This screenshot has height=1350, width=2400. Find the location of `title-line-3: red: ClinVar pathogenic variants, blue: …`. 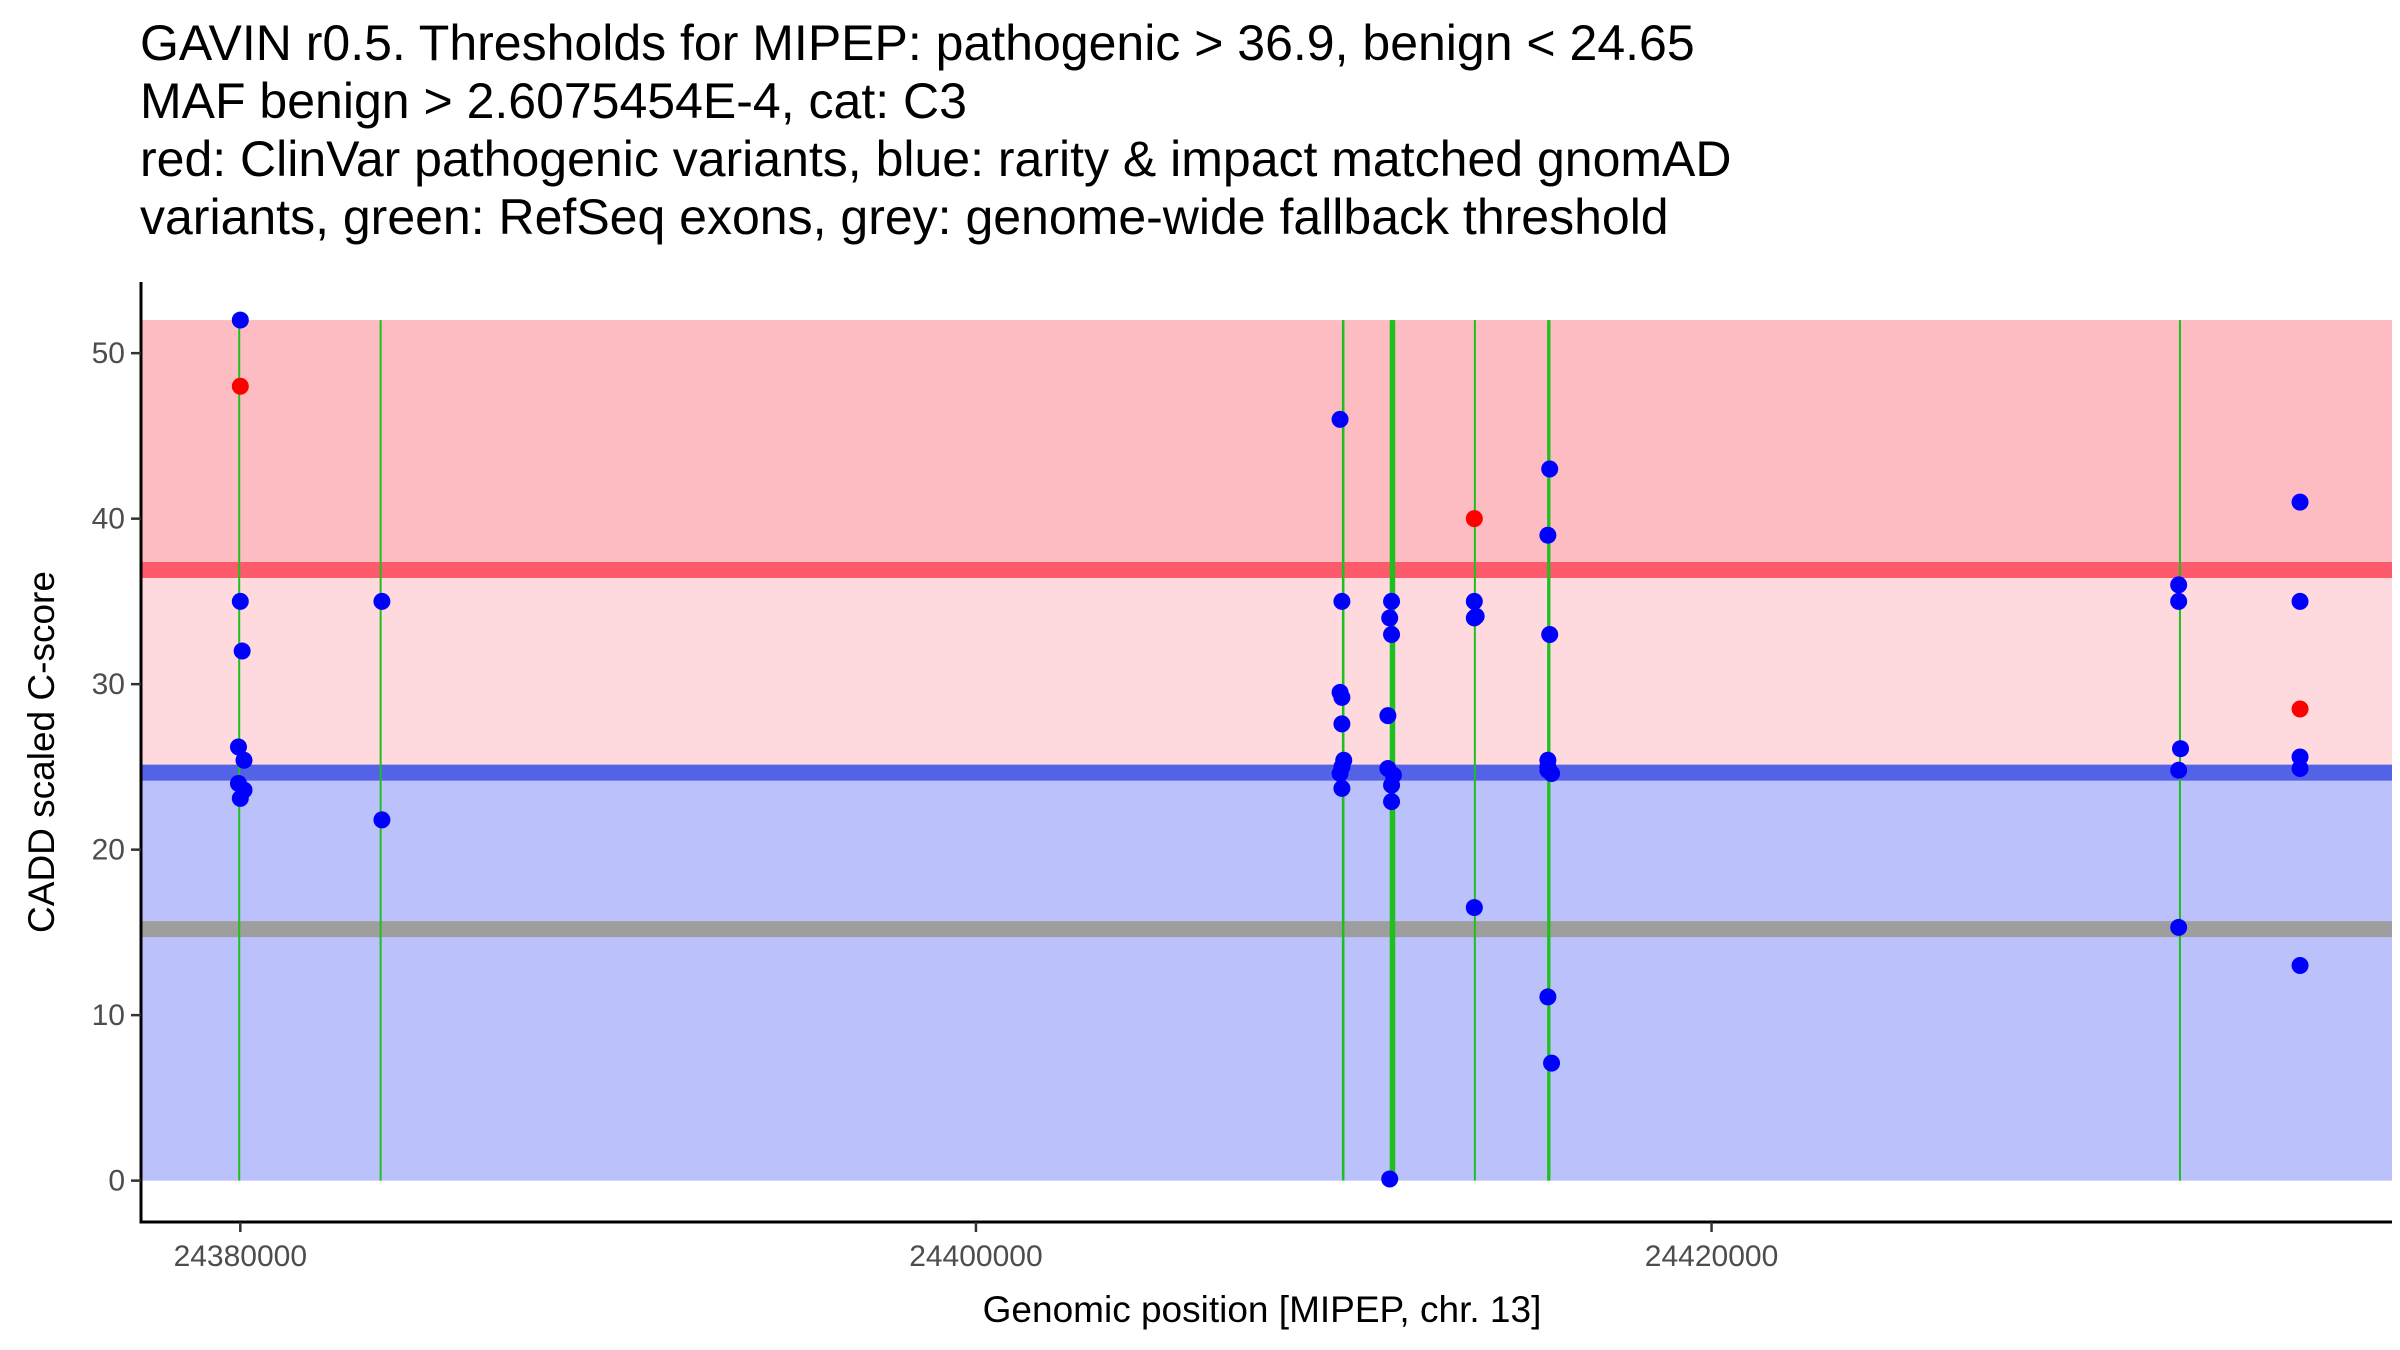

title-line-3: red: ClinVar pathogenic variants, blue: … is located at coordinates (936, 159).